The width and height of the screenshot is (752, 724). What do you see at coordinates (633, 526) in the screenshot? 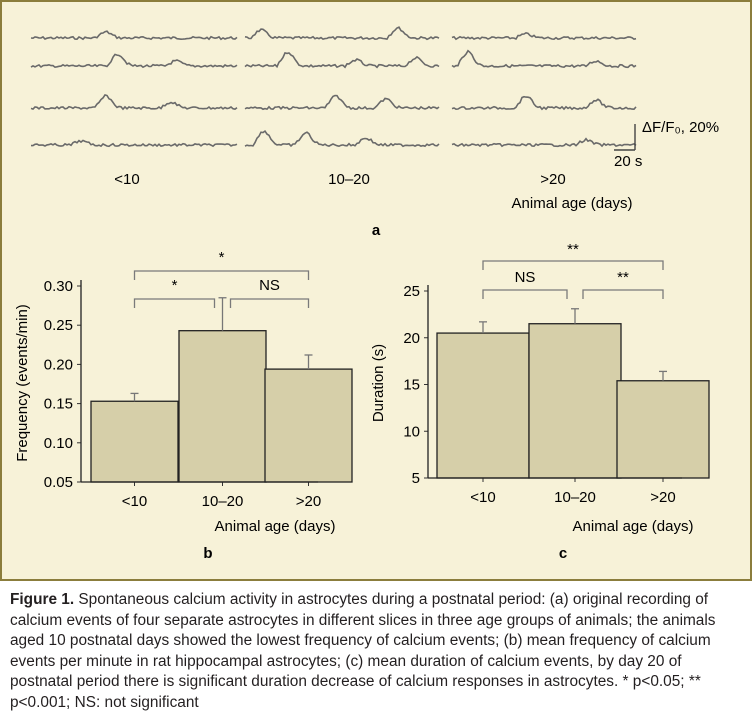
I see `chart-c-xlabel: Animal age (days)` at bounding box center [633, 526].